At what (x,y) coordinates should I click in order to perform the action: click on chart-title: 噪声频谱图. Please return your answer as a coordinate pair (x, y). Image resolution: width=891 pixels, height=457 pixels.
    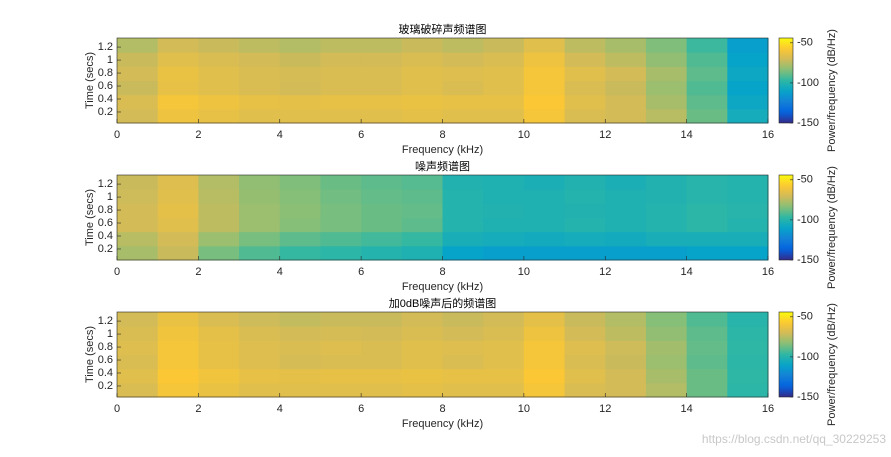
    Looking at the image, I should click on (442, 166).